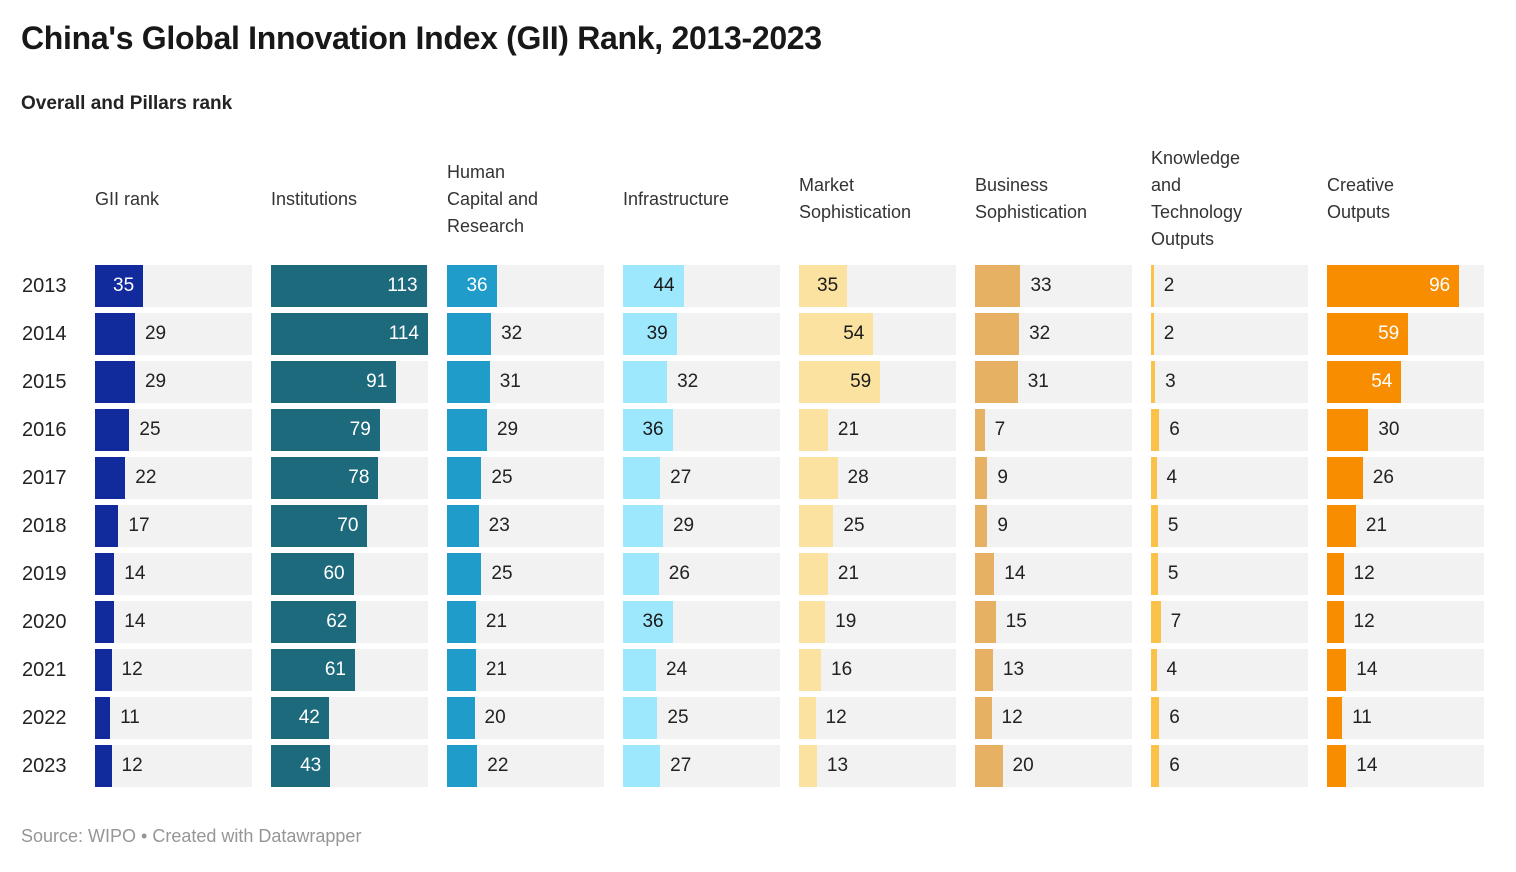 The width and height of the screenshot is (1516, 872). I want to click on bar-track-gii-rank: 11, so click(173, 718).